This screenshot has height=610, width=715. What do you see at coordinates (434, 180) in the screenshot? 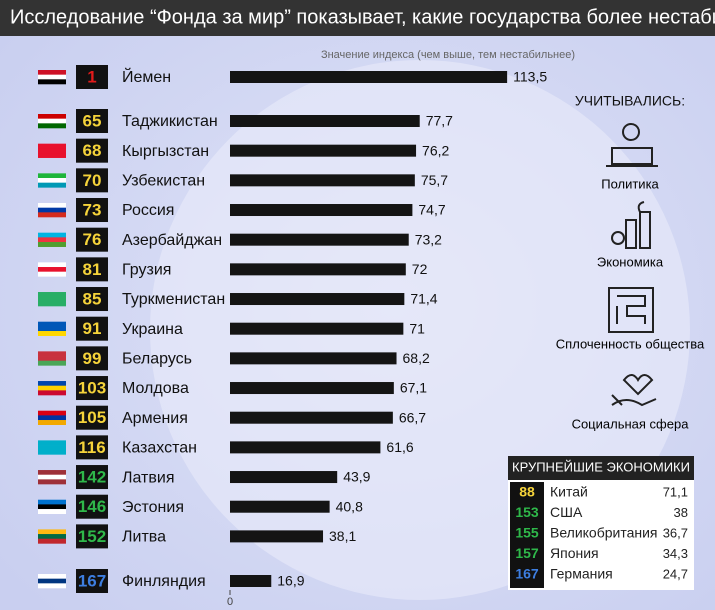
I see `value-label: 75,7` at bounding box center [434, 180].